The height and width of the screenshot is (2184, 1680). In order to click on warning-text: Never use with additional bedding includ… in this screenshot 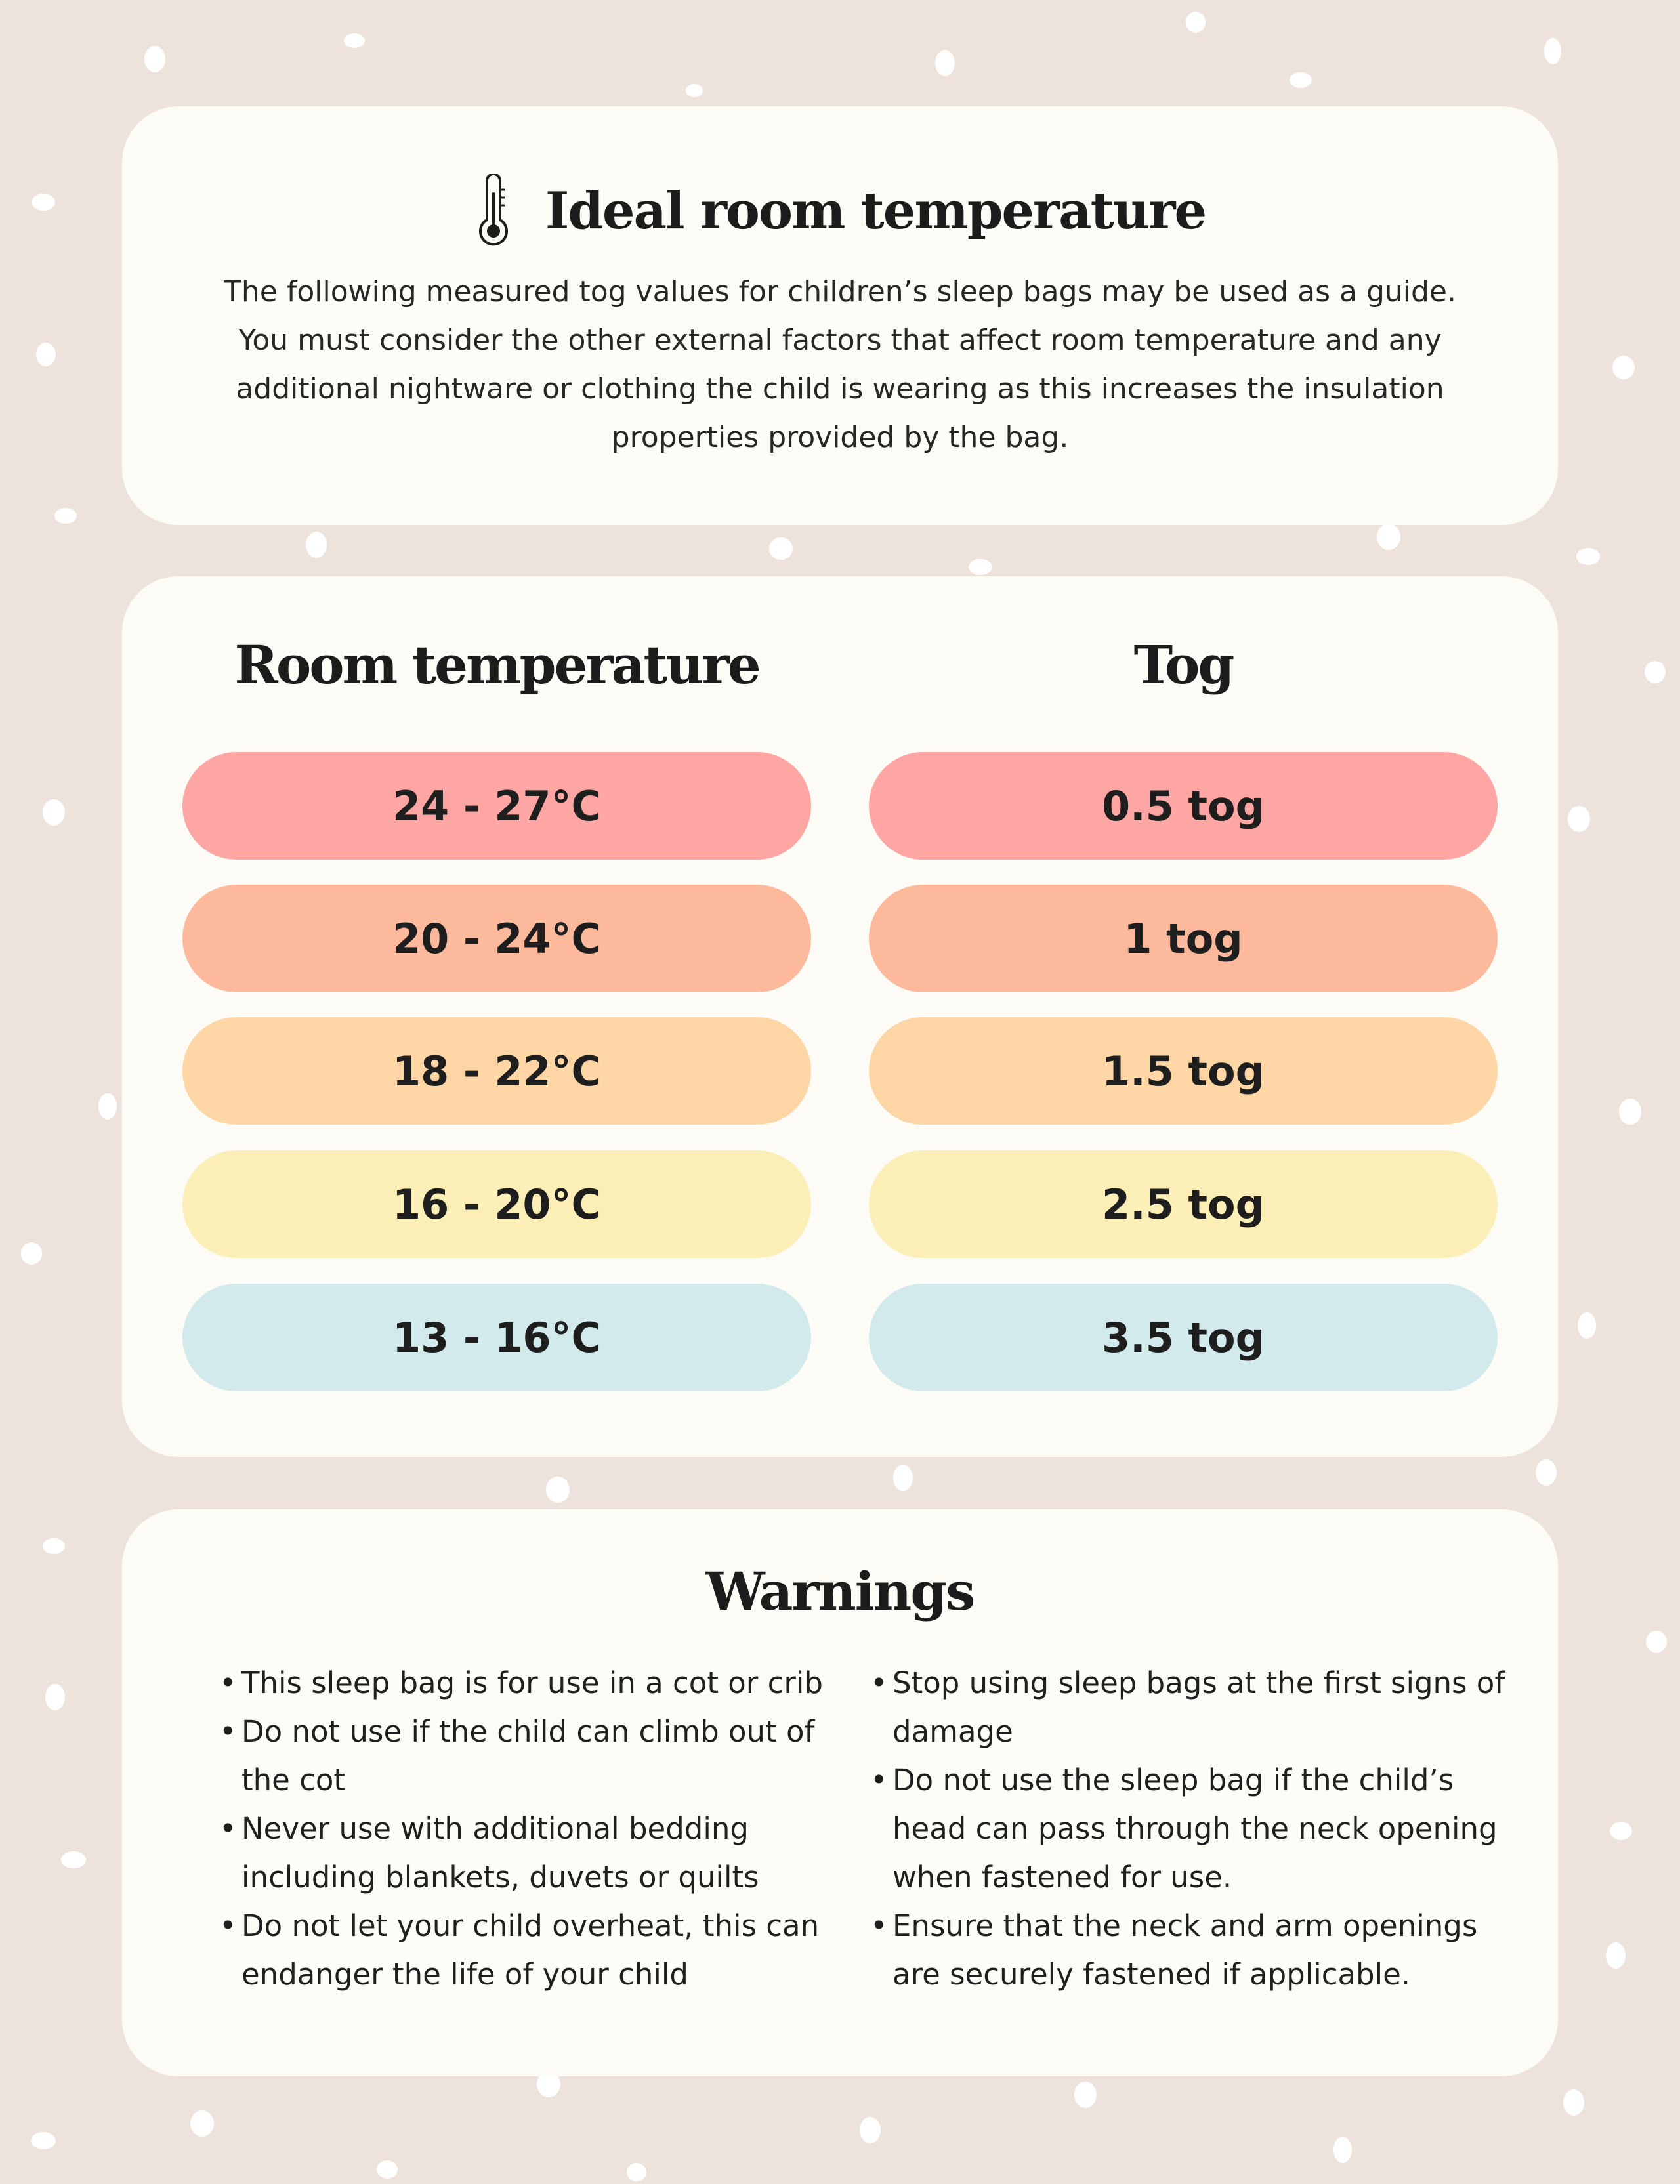, I will do `click(500, 1853)`.